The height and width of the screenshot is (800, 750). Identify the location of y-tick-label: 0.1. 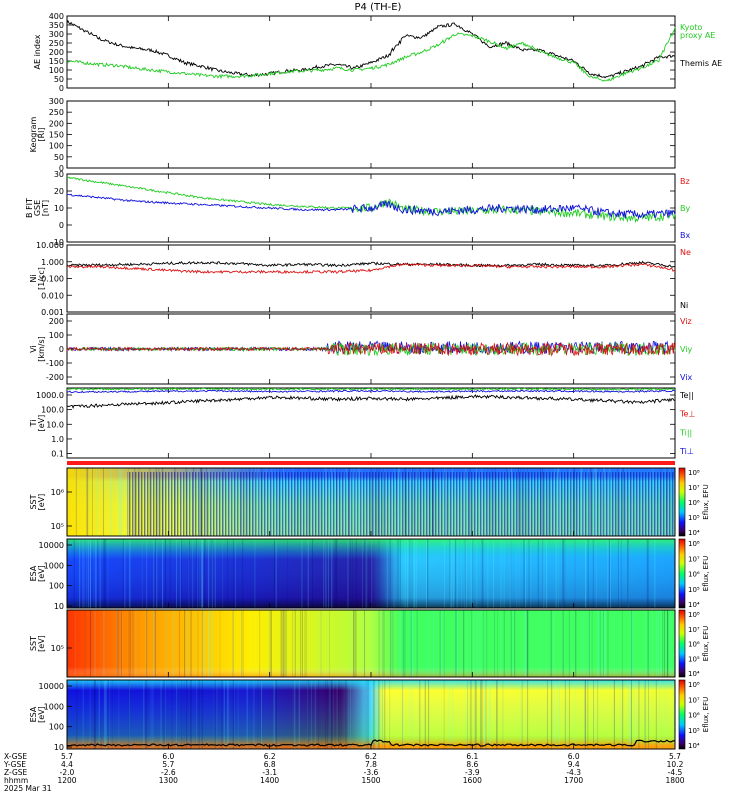
(57, 454).